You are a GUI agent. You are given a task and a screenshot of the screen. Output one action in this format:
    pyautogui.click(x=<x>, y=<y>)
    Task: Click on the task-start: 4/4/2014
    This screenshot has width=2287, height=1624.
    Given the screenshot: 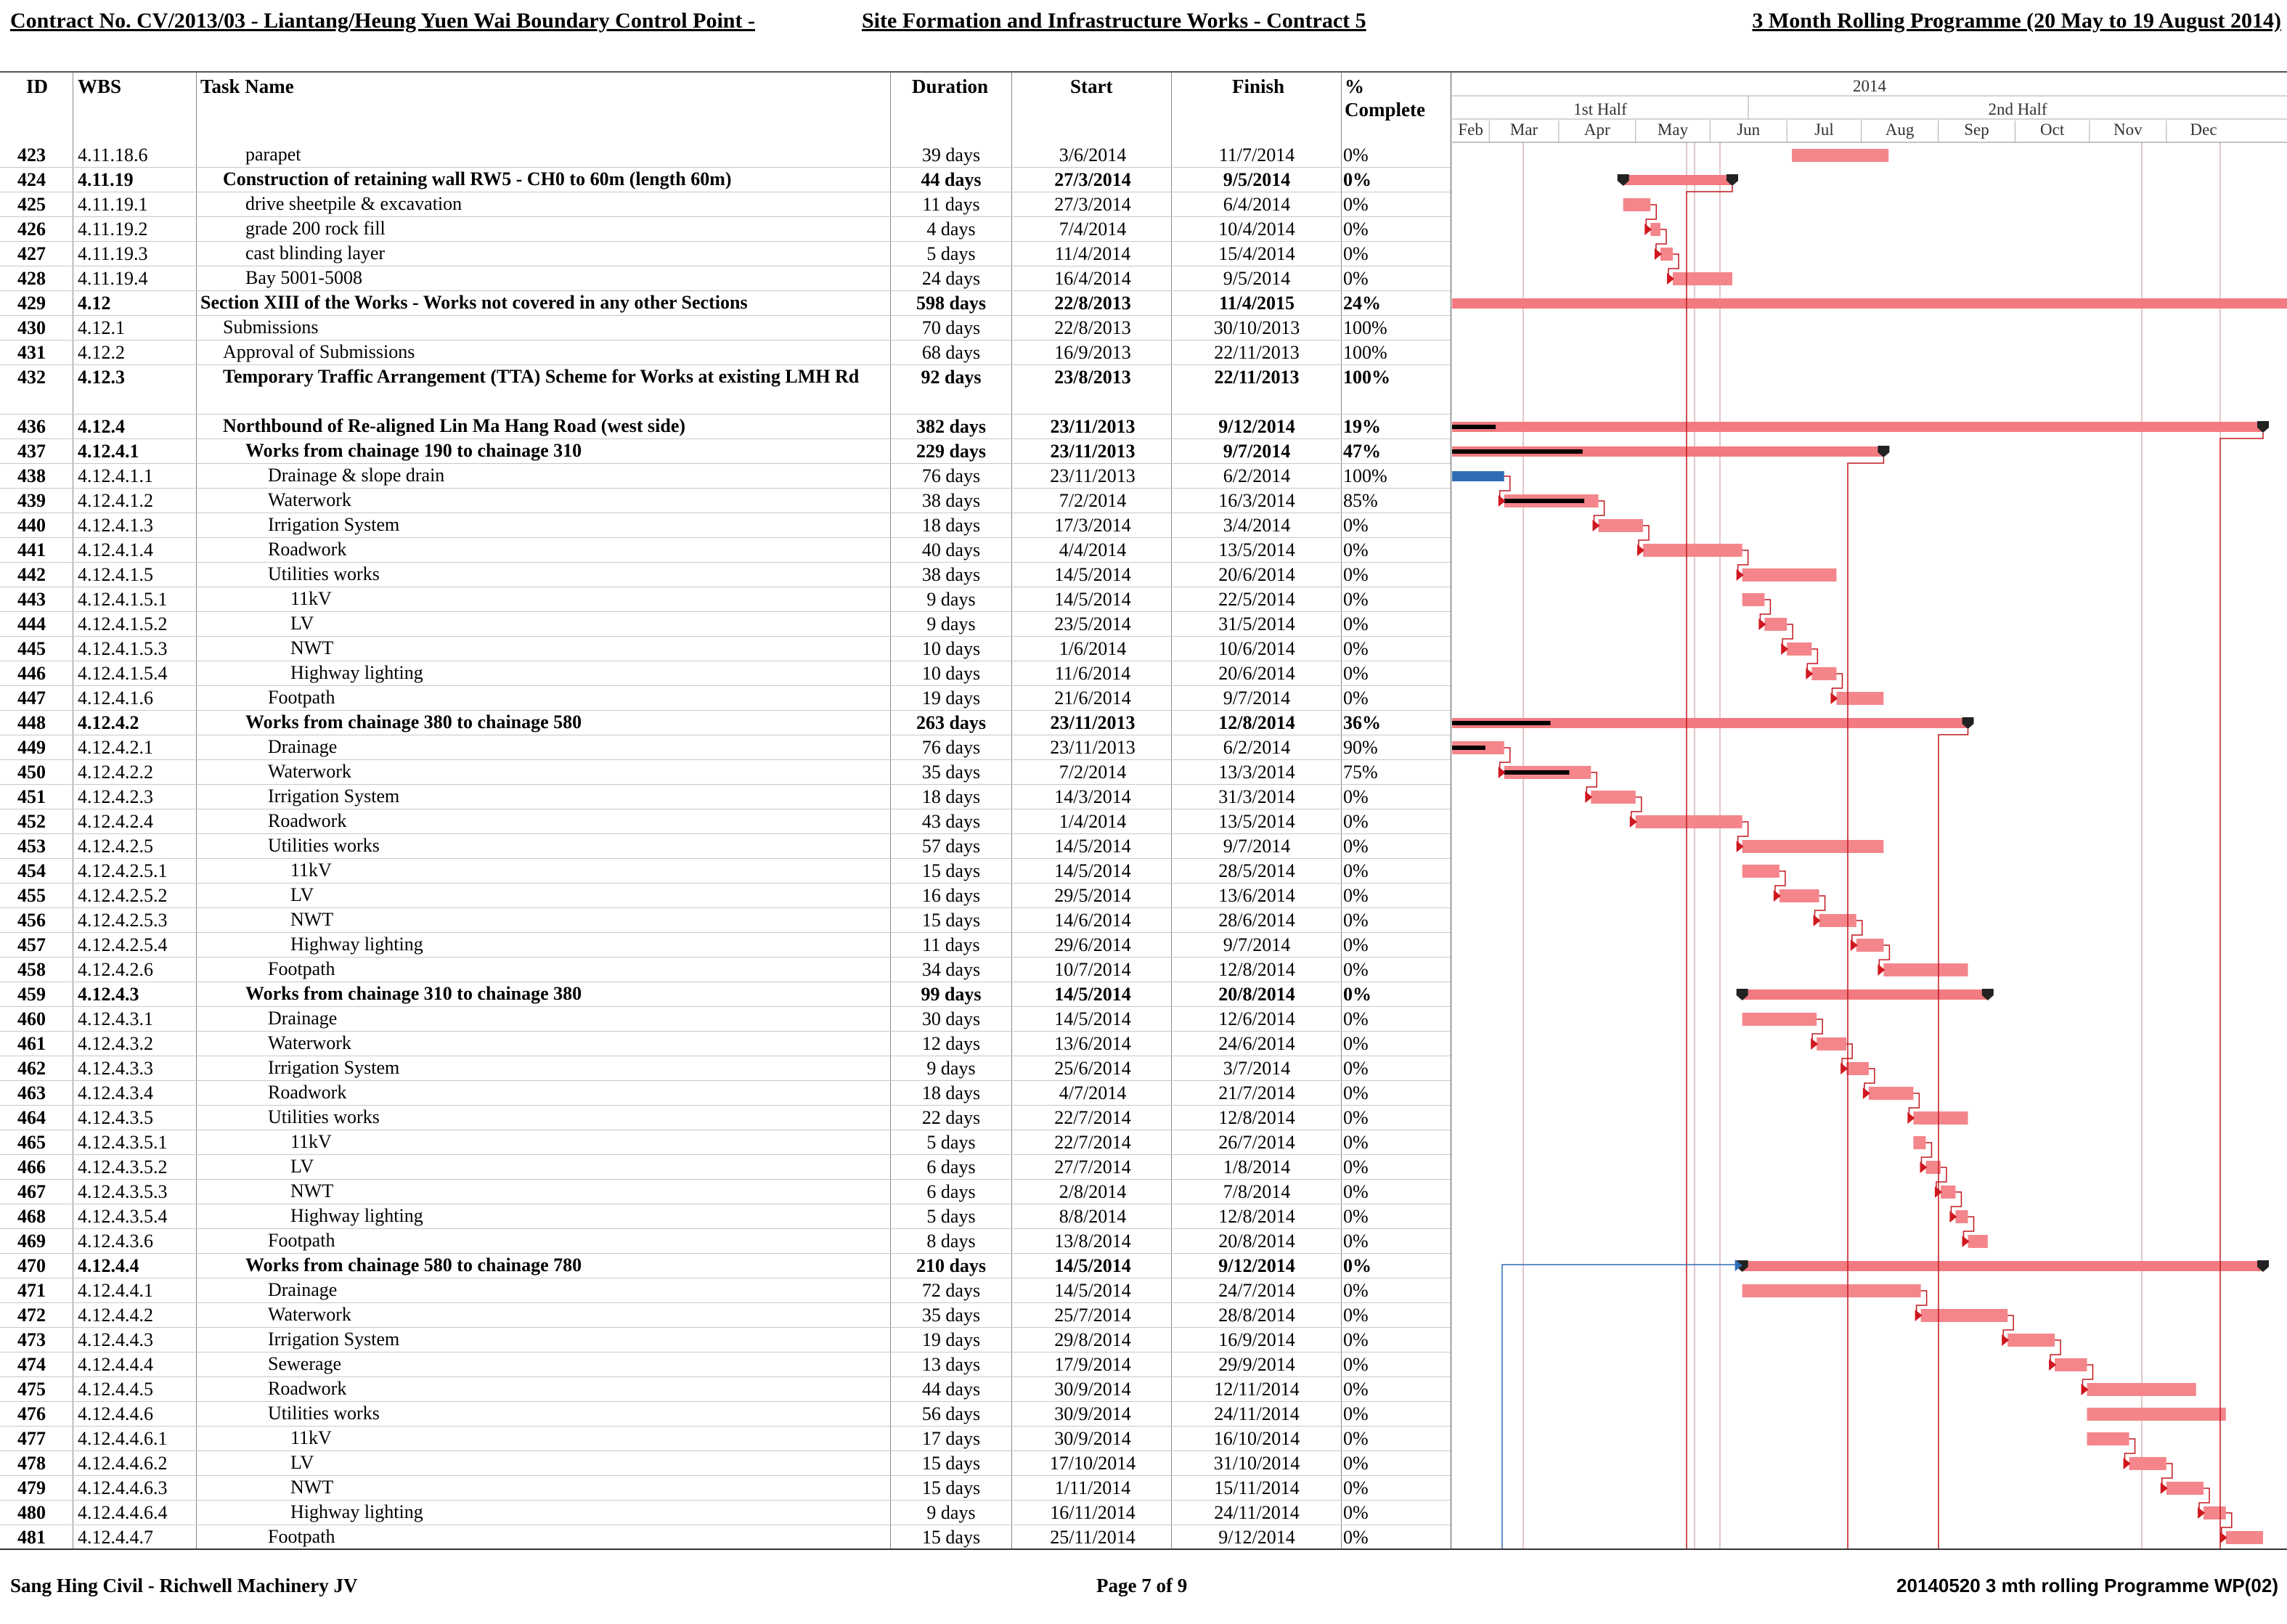 What is the action you would take?
    pyautogui.click(x=1093, y=549)
    